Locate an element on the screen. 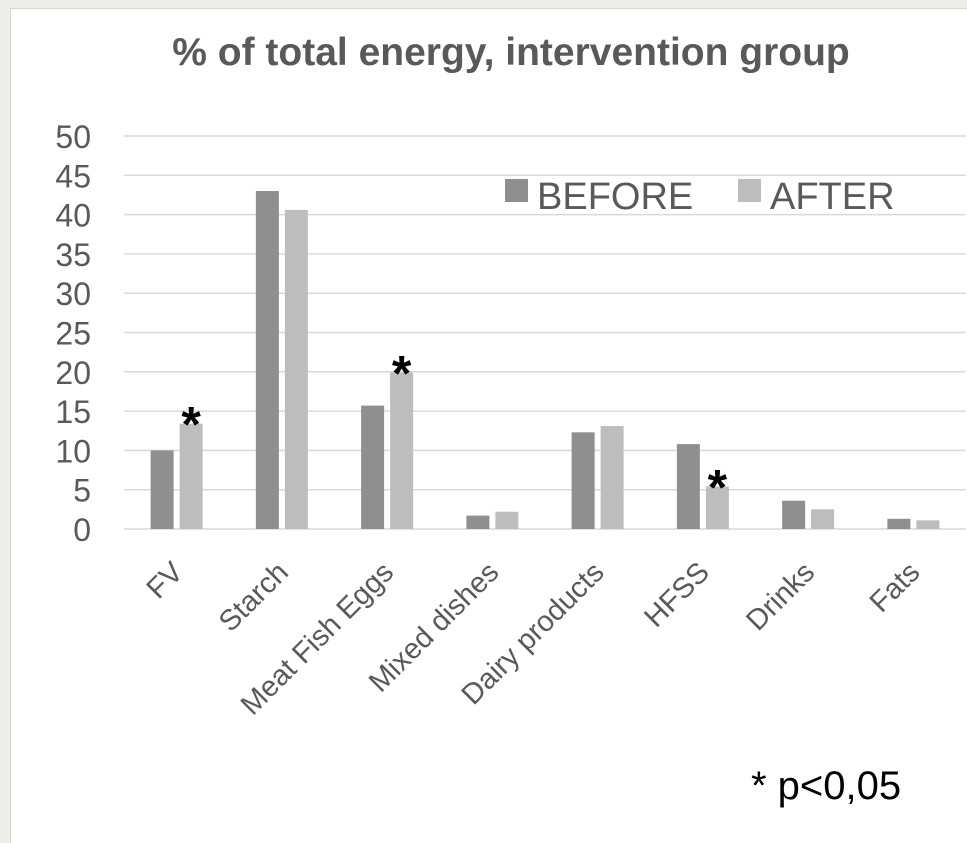 Image resolution: width=967 pixels, height=843 pixels. x-tick-label: Starch is located at coordinates (254, 597).